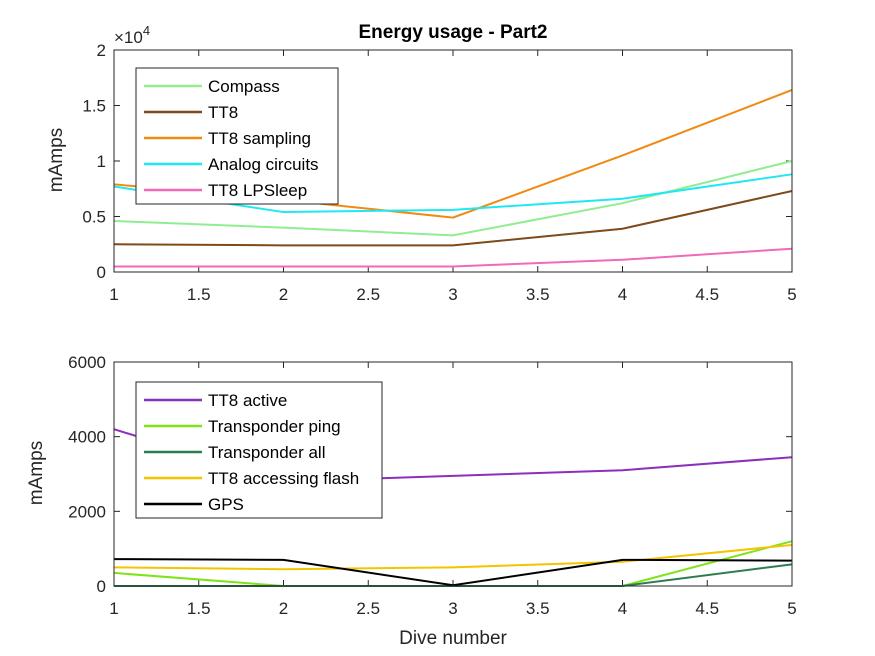  Describe the element at coordinates (274, 426) in the screenshot. I see `legend-label: Transponder ping` at that location.